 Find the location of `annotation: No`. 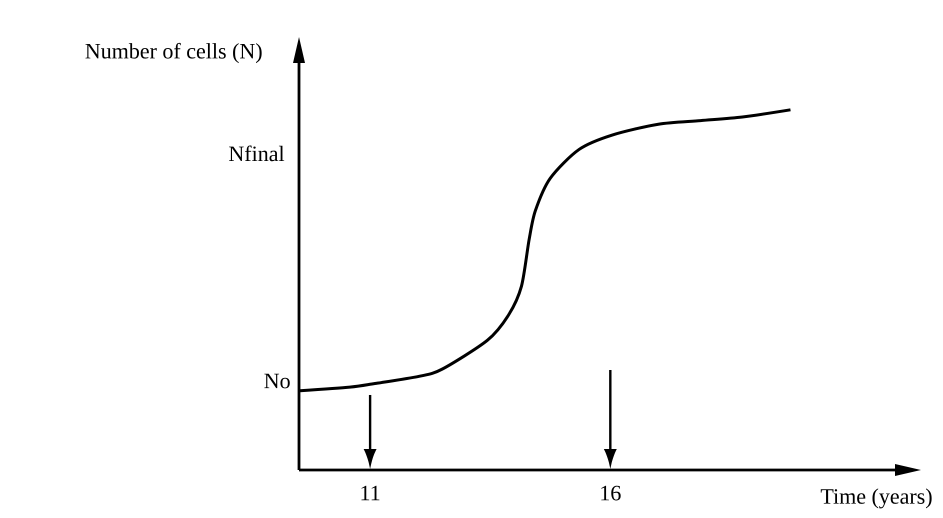

annotation: No is located at coordinates (277, 381).